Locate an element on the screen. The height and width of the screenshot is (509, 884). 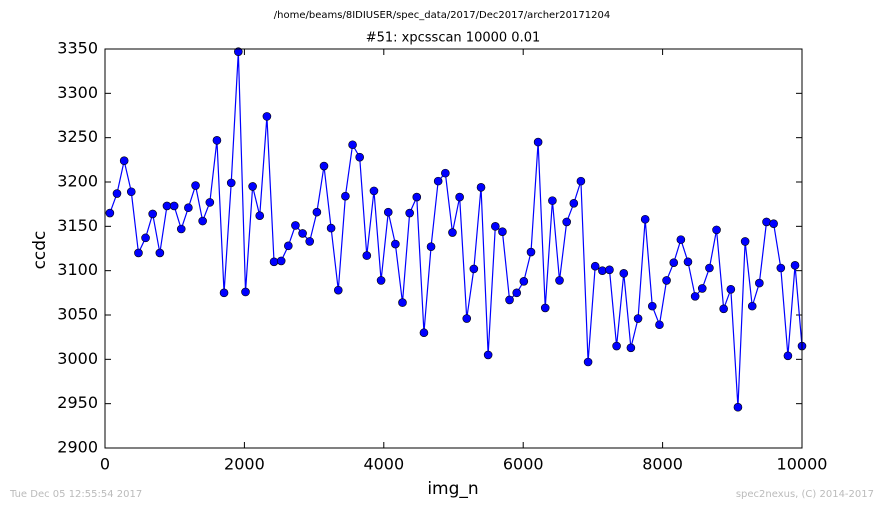
x-tick-label: 2000 is located at coordinates (244, 464).